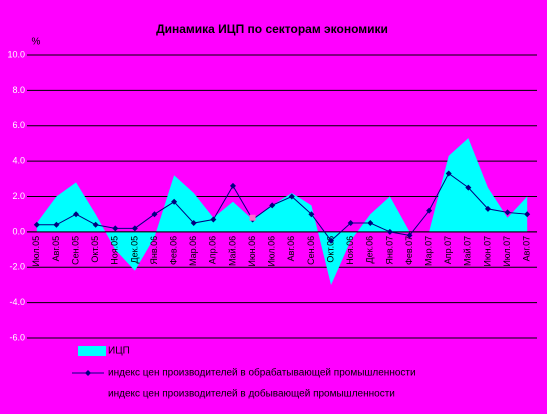  What do you see at coordinates (36, 42) in the screenshot?
I see `y-axis-label: %` at bounding box center [36, 42].